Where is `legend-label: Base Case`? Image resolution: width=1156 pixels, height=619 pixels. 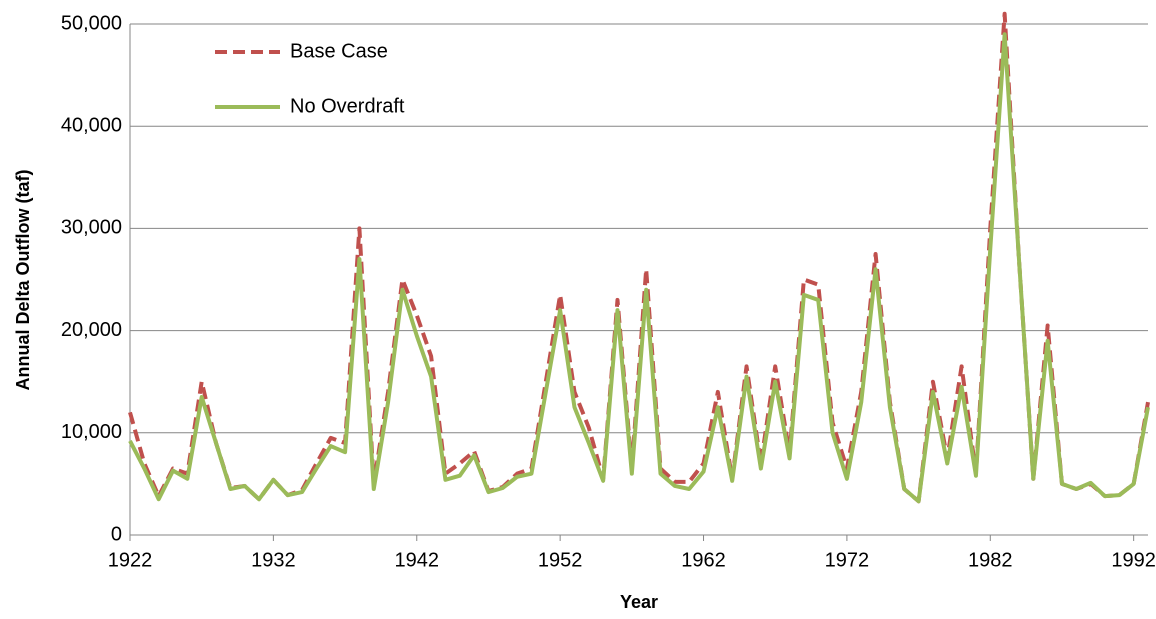
legend-label: Base Case is located at coordinates (339, 51).